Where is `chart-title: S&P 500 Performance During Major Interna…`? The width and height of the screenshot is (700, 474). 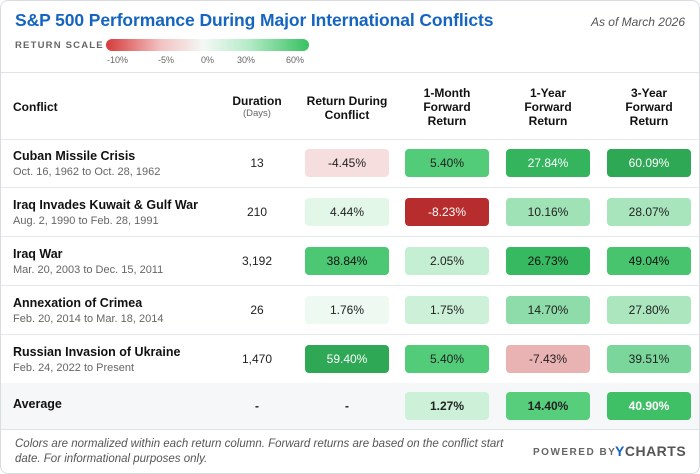
chart-title: S&P 500 Performance During Major Interna… is located at coordinates (254, 20).